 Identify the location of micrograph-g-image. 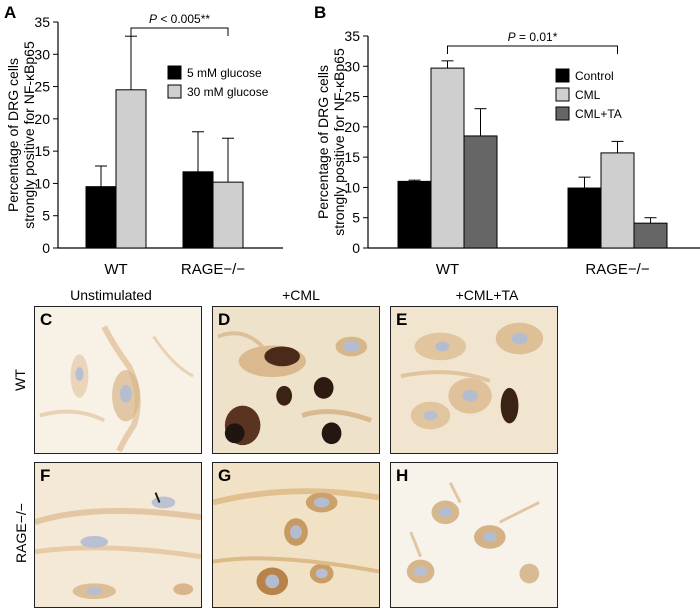
(296, 535).